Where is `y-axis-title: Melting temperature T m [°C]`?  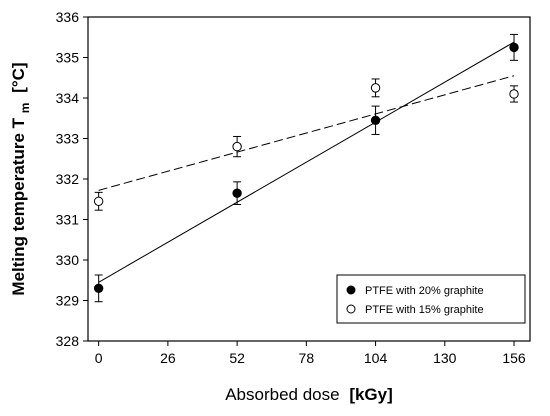 y-axis-title: Melting temperature T m [°C] is located at coordinates (21, 178).